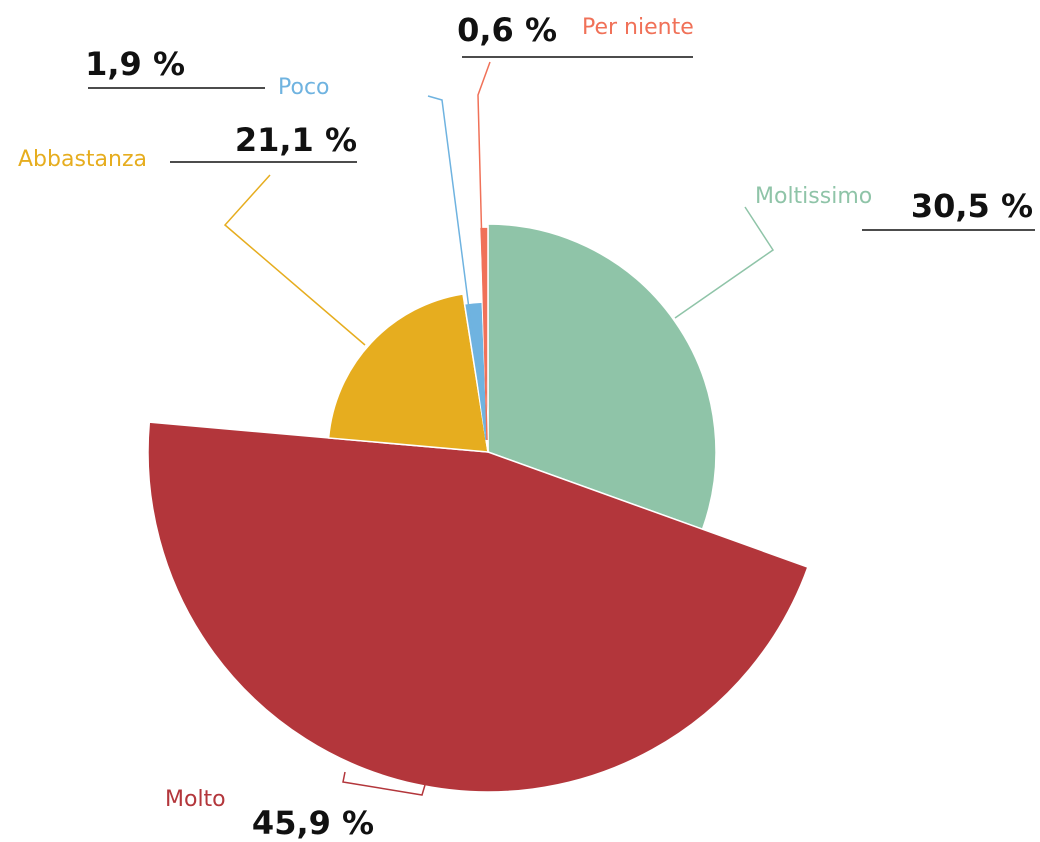  What do you see at coordinates (313, 823) in the screenshot?
I see `value-label: 45,9 %` at bounding box center [313, 823].